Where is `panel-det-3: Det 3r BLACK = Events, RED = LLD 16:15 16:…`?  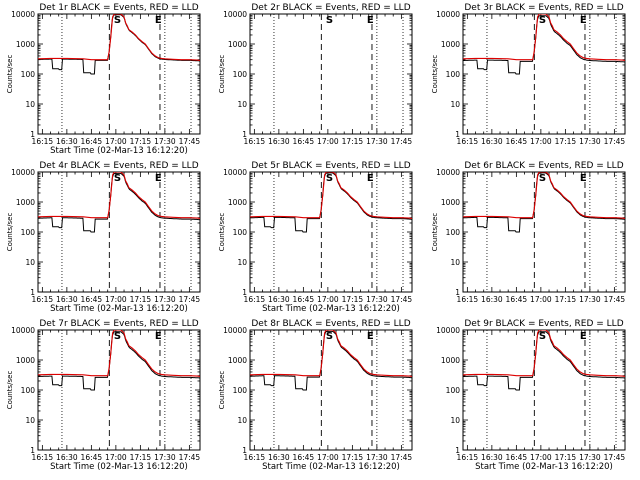 panel-det-3: Det 3r BLACK = Events, RED = LLD 16:15 16:… is located at coordinates (528, 74).